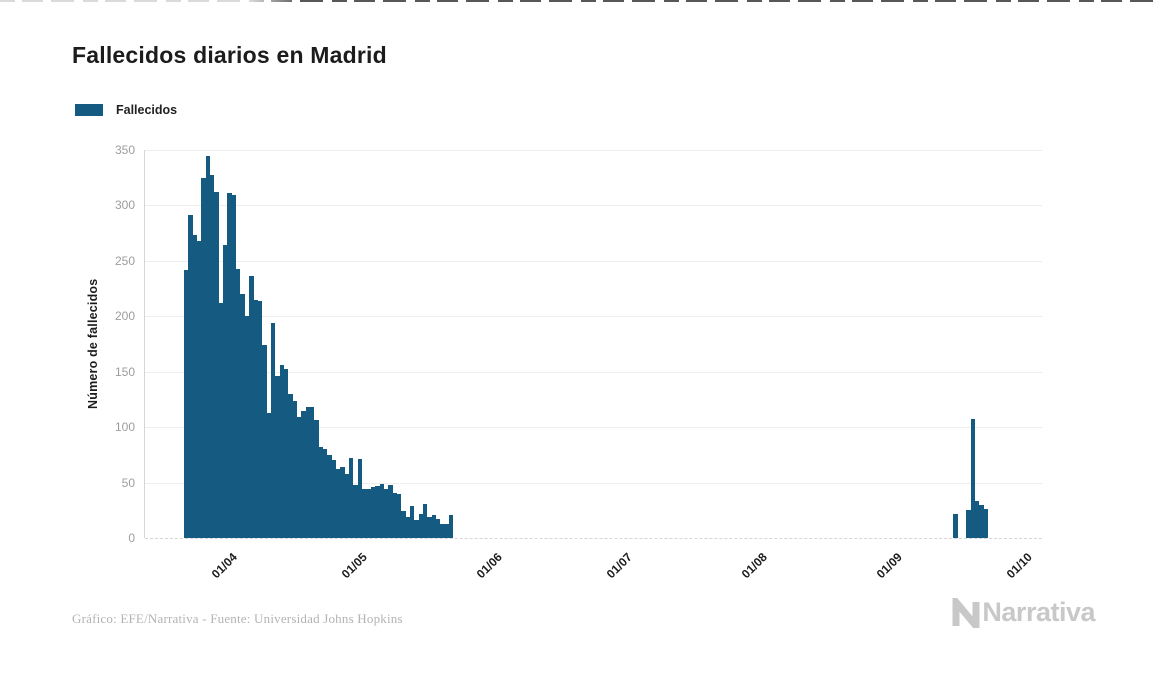 This screenshot has width=1157, height=674. I want to click on narrativa-logo-text: Narrativa, so click(1038, 612).